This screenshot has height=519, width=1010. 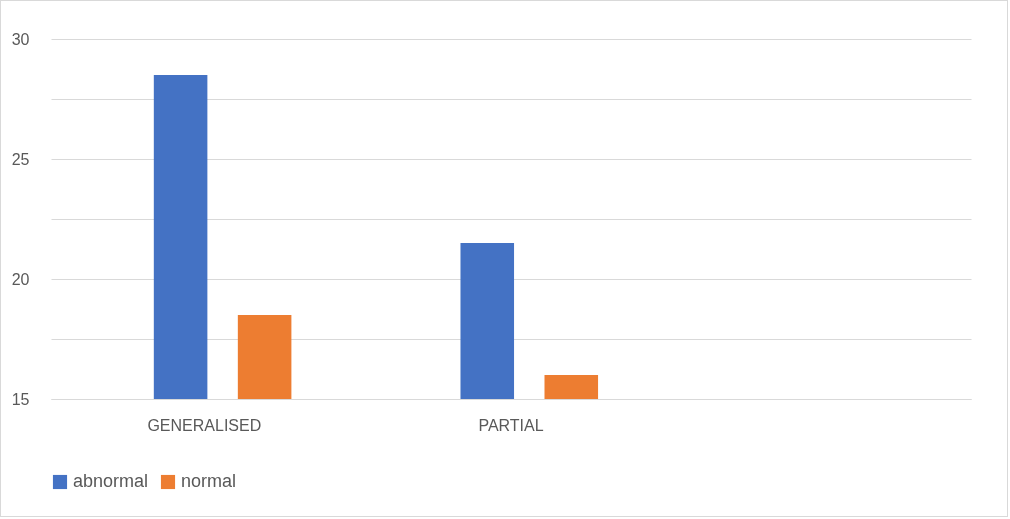 What do you see at coordinates (204, 425) in the screenshot?
I see `x-tick-label: GENERALISED` at bounding box center [204, 425].